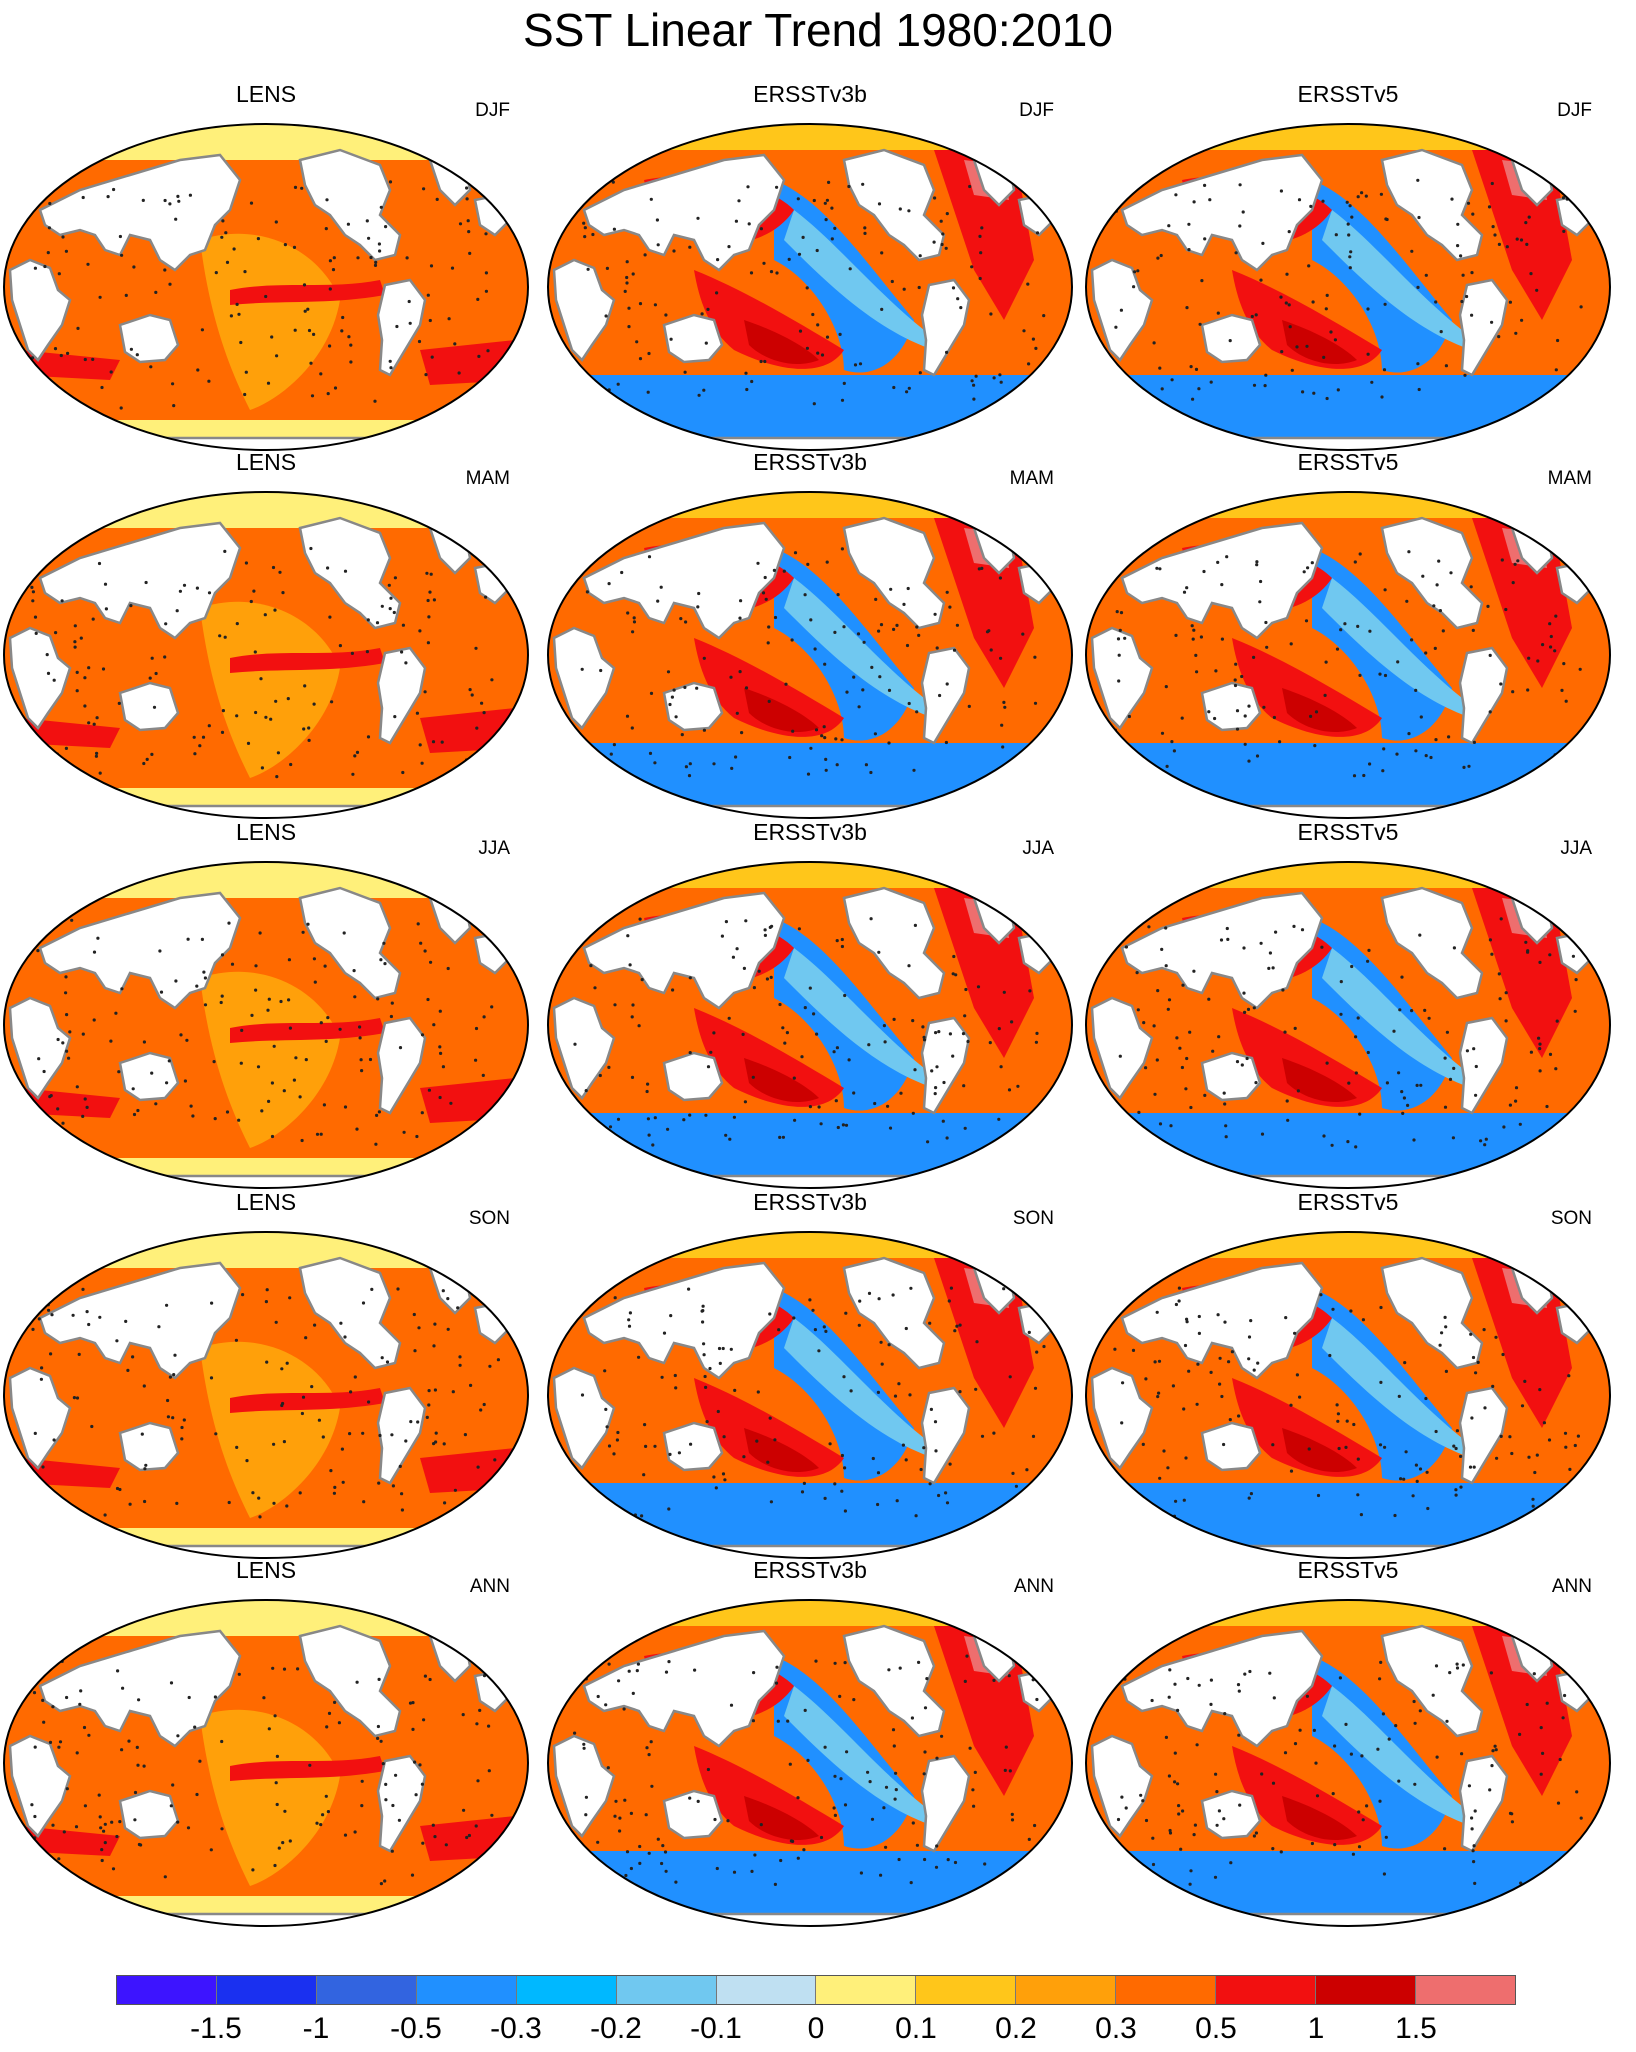 This screenshot has width=1636, height=2052. I want to click on panel-model-title: LENS, so click(266, 832).